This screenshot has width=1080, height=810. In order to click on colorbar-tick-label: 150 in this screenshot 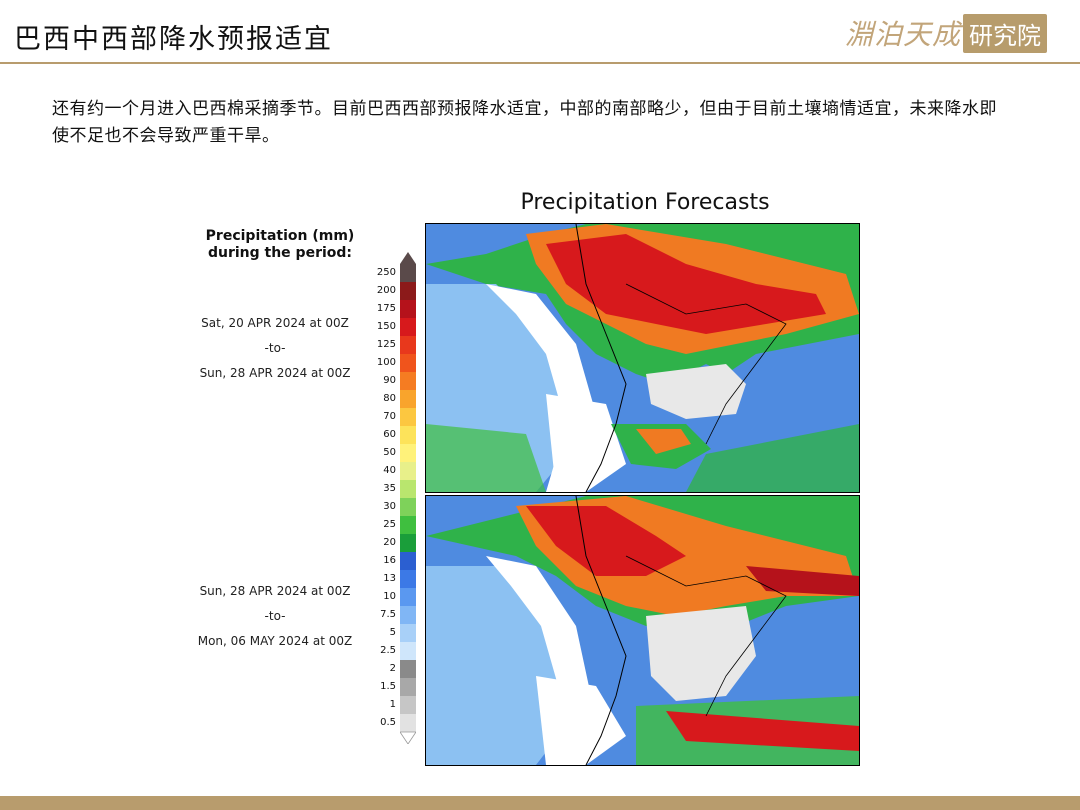, I will do `click(386, 326)`.